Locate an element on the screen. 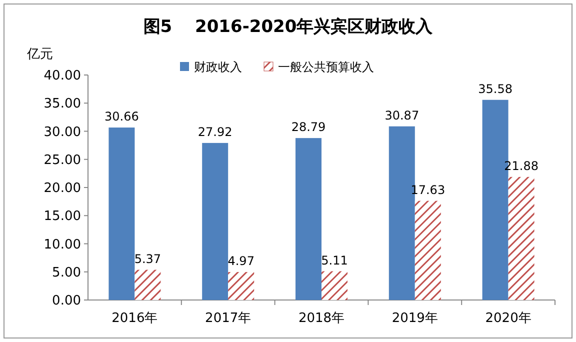 Image resolution: width=576 pixels, height=342 pixels. y-tick-label: 10.00 is located at coordinates (62, 244).